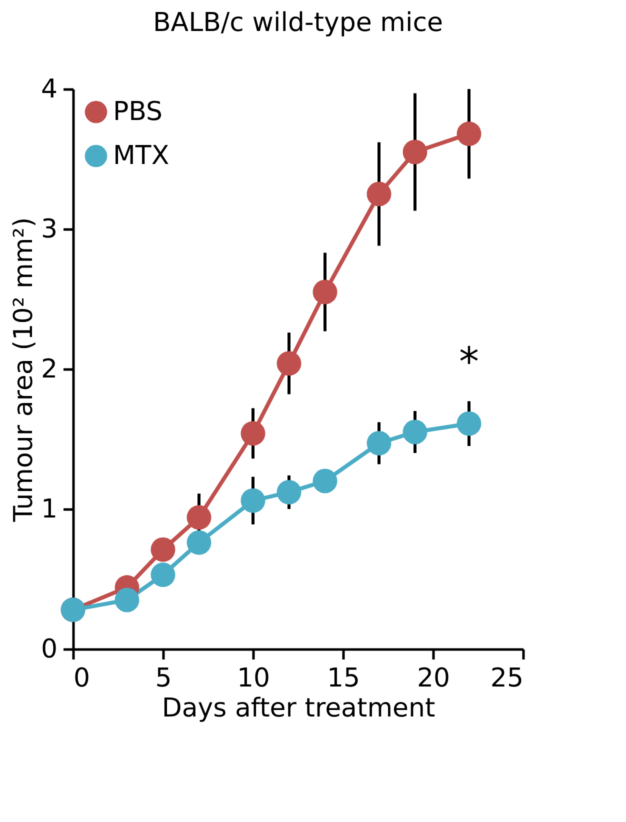  Describe the element at coordinates (253, 679) in the screenshot. I see `x-tick-label: 10` at that location.